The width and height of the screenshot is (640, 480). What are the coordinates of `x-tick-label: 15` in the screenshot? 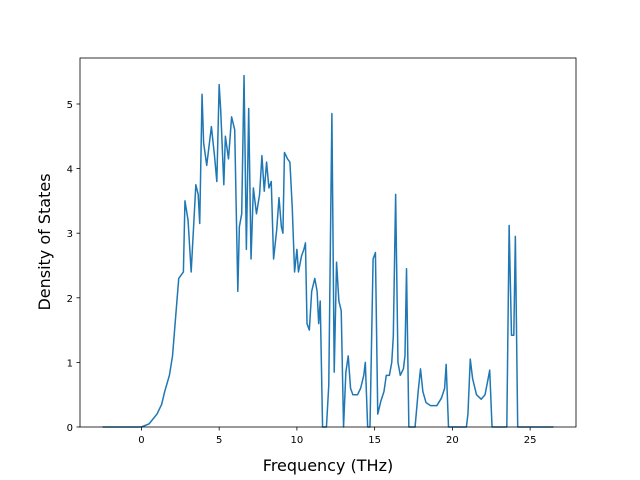 It's located at (374, 440).